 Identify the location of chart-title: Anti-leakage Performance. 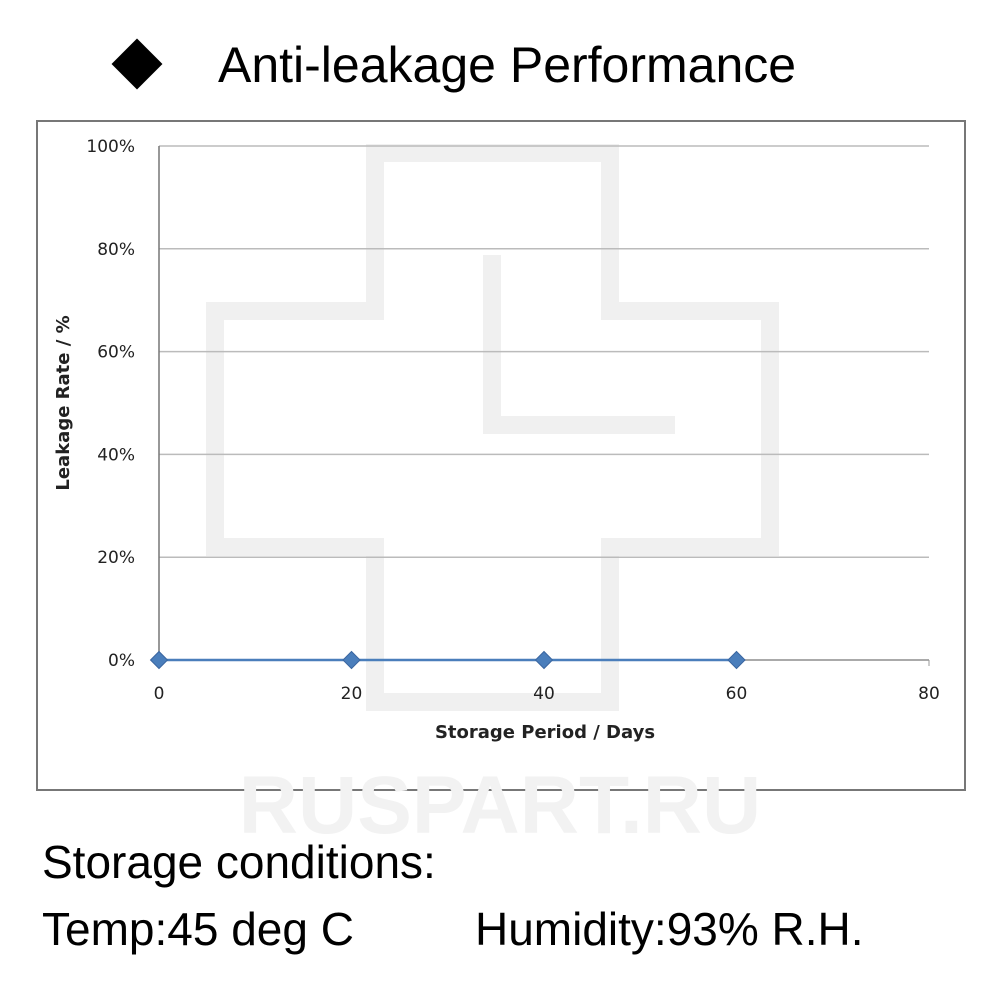
(507, 65).